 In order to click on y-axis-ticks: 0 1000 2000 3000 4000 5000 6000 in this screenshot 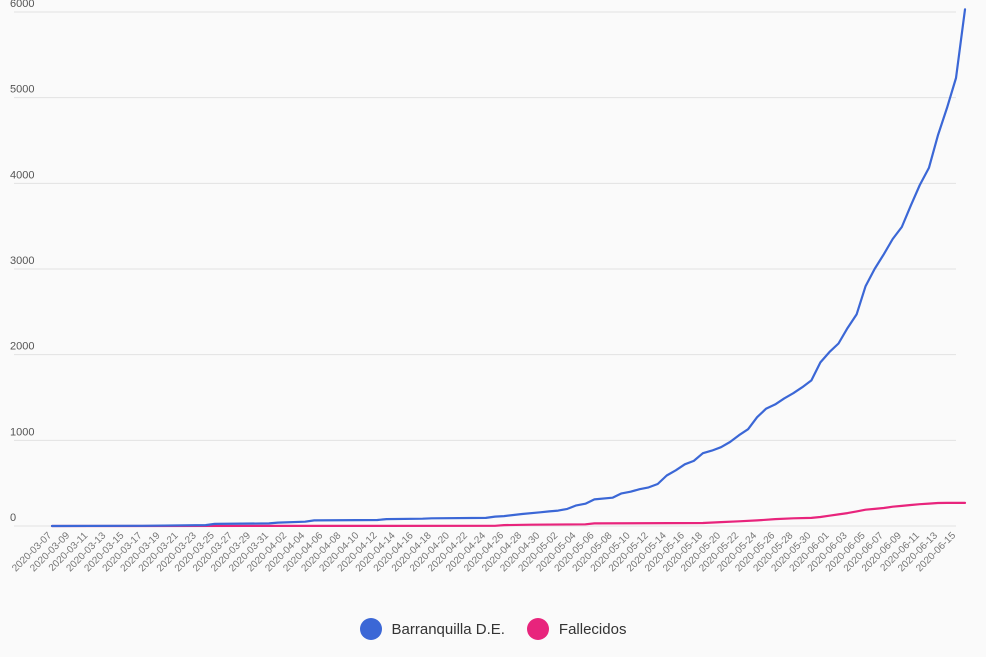, I will do `click(22, 262)`.